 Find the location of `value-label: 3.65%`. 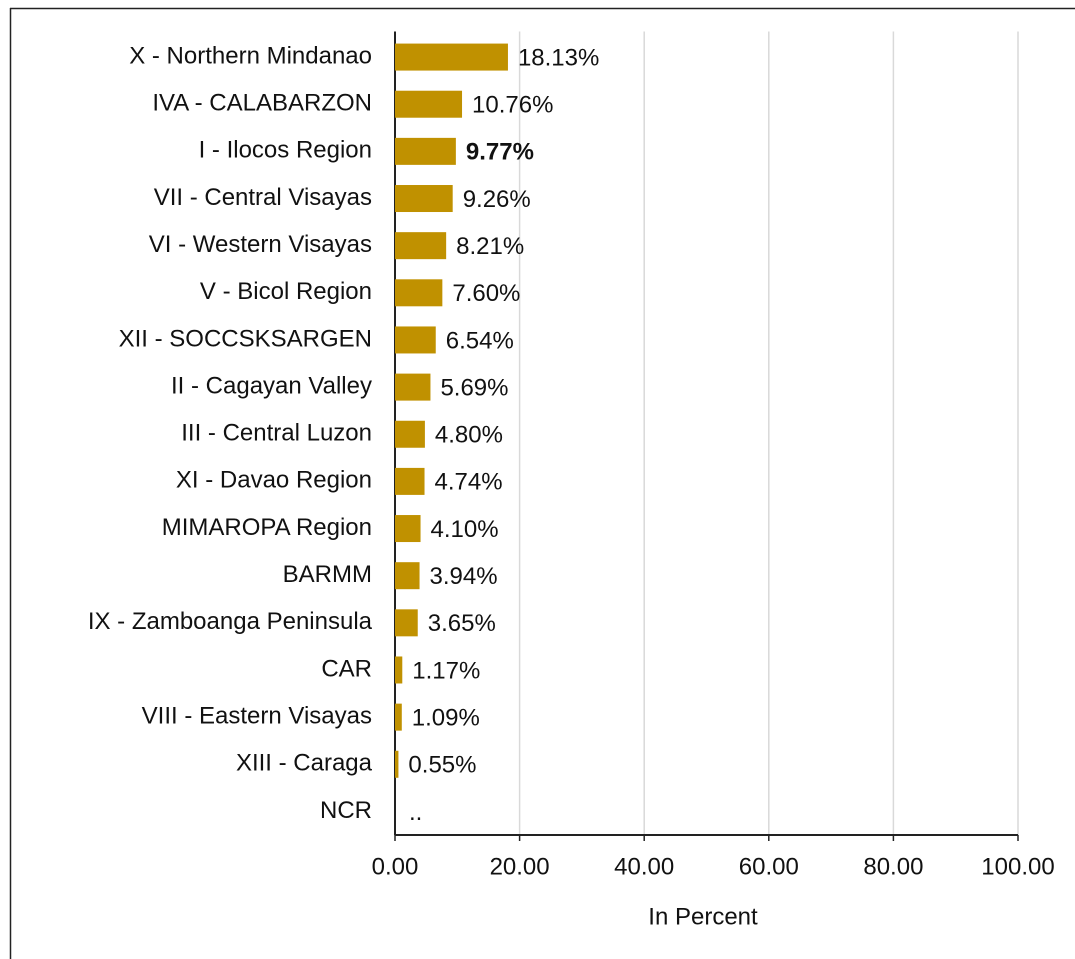

value-label: 3.65% is located at coordinates (462, 623).